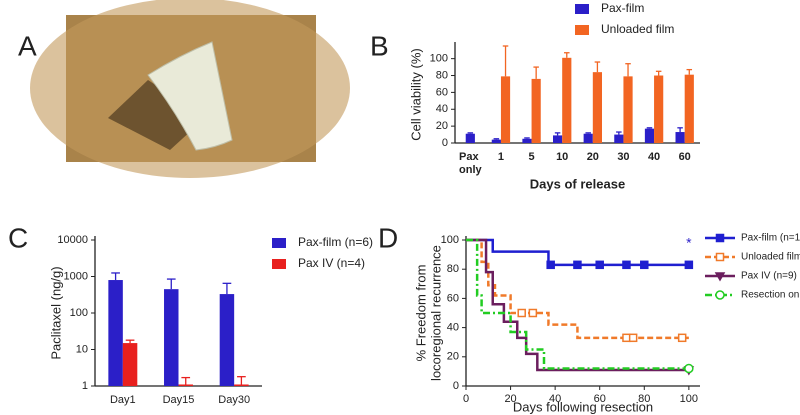 The height and width of the screenshot is (415, 800). Describe the element at coordinates (623, 157) in the screenshot. I see `x-tick-label: 30` at that location.